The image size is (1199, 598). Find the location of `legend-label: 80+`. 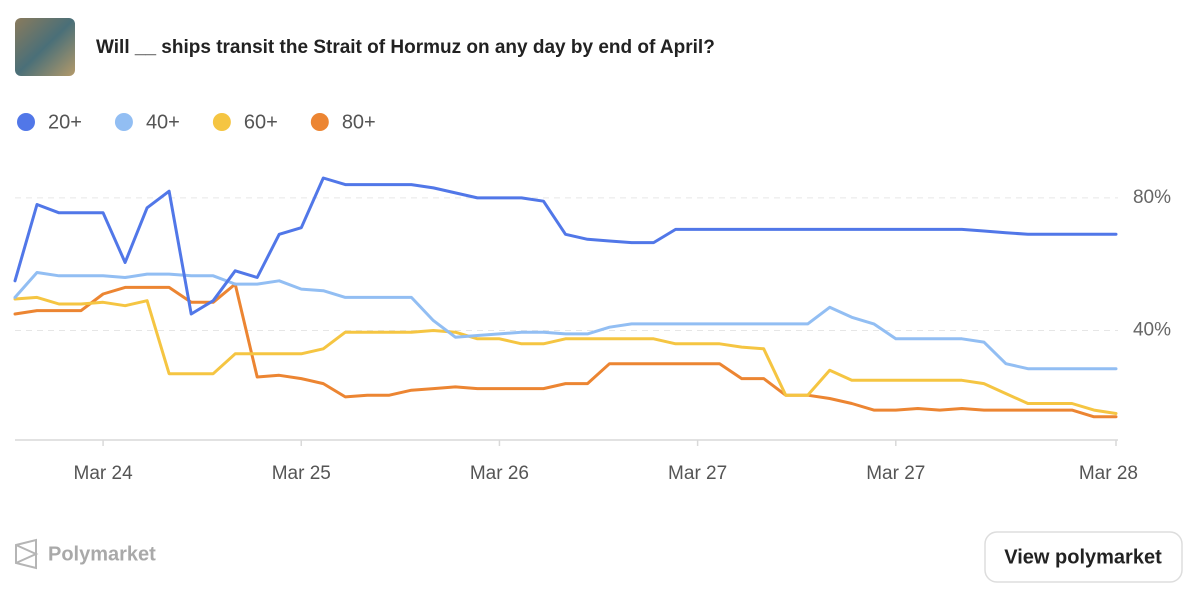

legend-label: 80+ is located at coordinates (359, 122).